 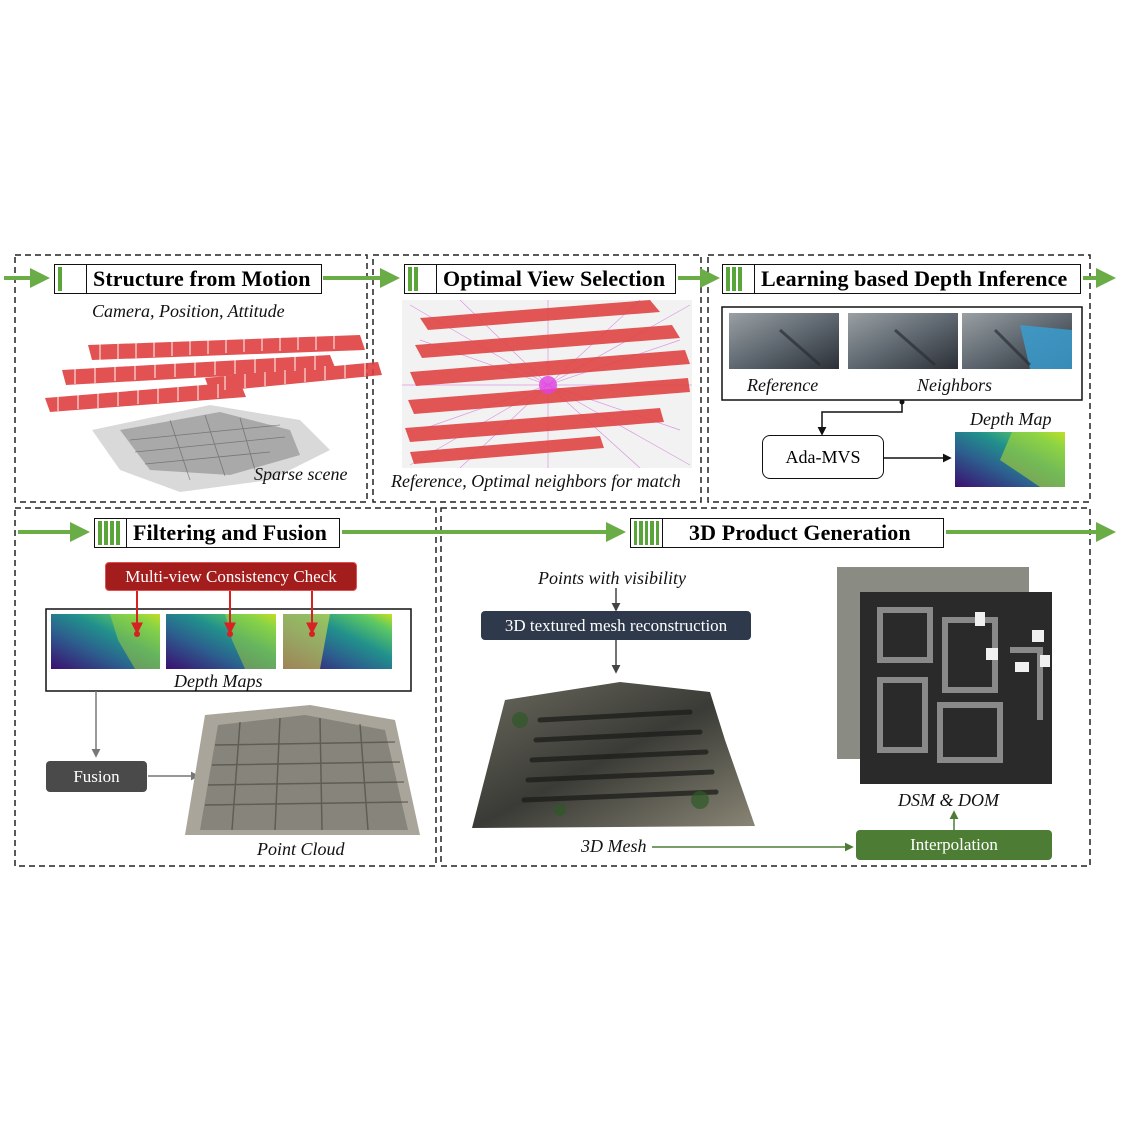 I want to click on interpolation-label: Interpolation, so click(x=954, y=845).